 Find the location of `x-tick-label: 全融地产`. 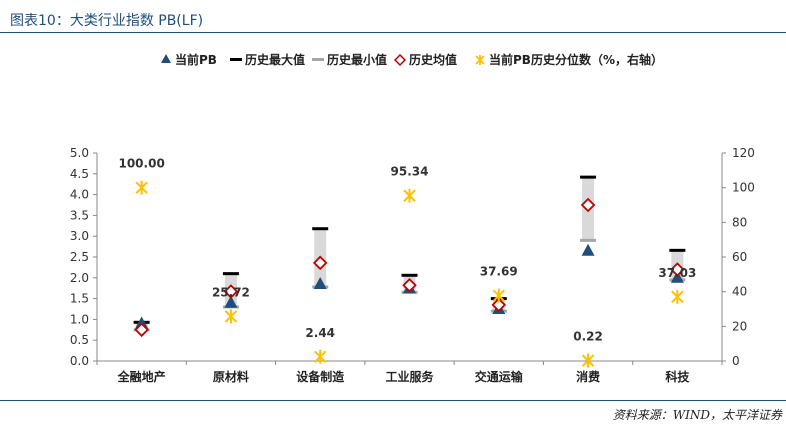

x-tick-label: 全融地产 is located at coordinates (141, 376).